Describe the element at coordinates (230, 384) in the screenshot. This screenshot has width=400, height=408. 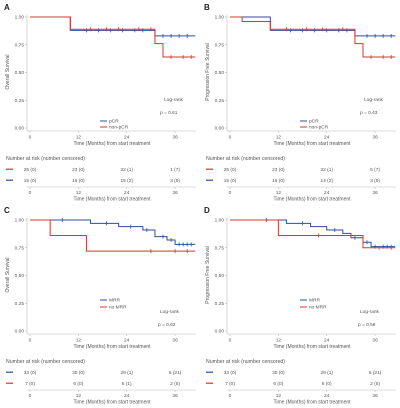
I see `risk-table-cell: 7 (0)` at that location.